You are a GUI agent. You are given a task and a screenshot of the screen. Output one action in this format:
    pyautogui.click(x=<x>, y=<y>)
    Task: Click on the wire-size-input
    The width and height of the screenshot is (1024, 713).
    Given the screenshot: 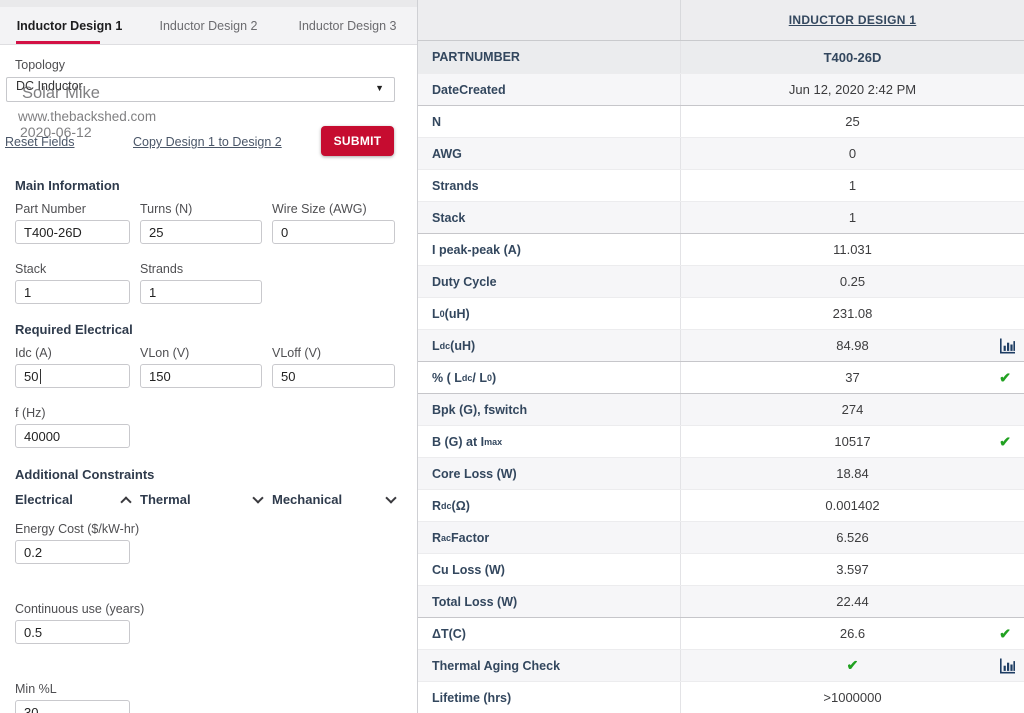 What is the action you would take?
    pyautogui.click(x=333, y=232)
    